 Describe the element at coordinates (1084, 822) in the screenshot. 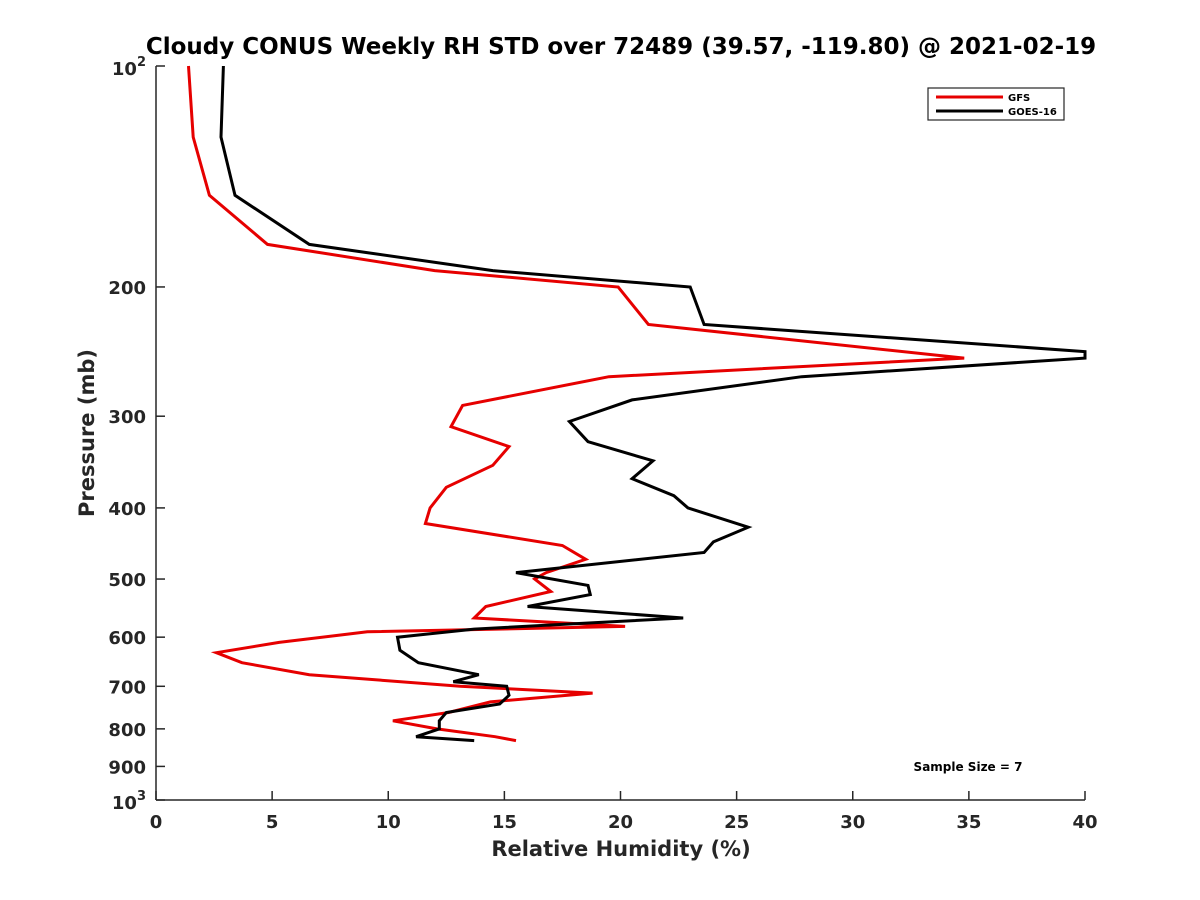

I see `x-tick-label: 40` at that location.